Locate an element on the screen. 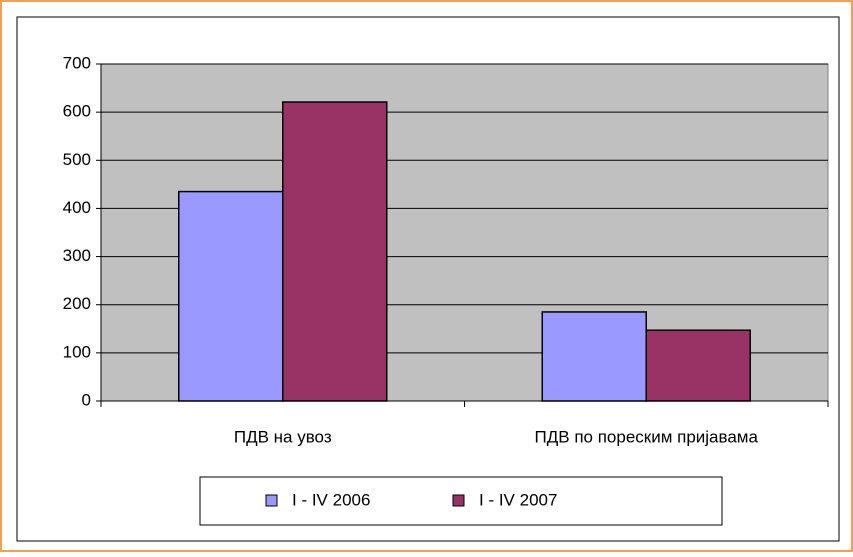 The image size is (853, 557). y-tick-label: 600 is located at coordinates (77, 111).